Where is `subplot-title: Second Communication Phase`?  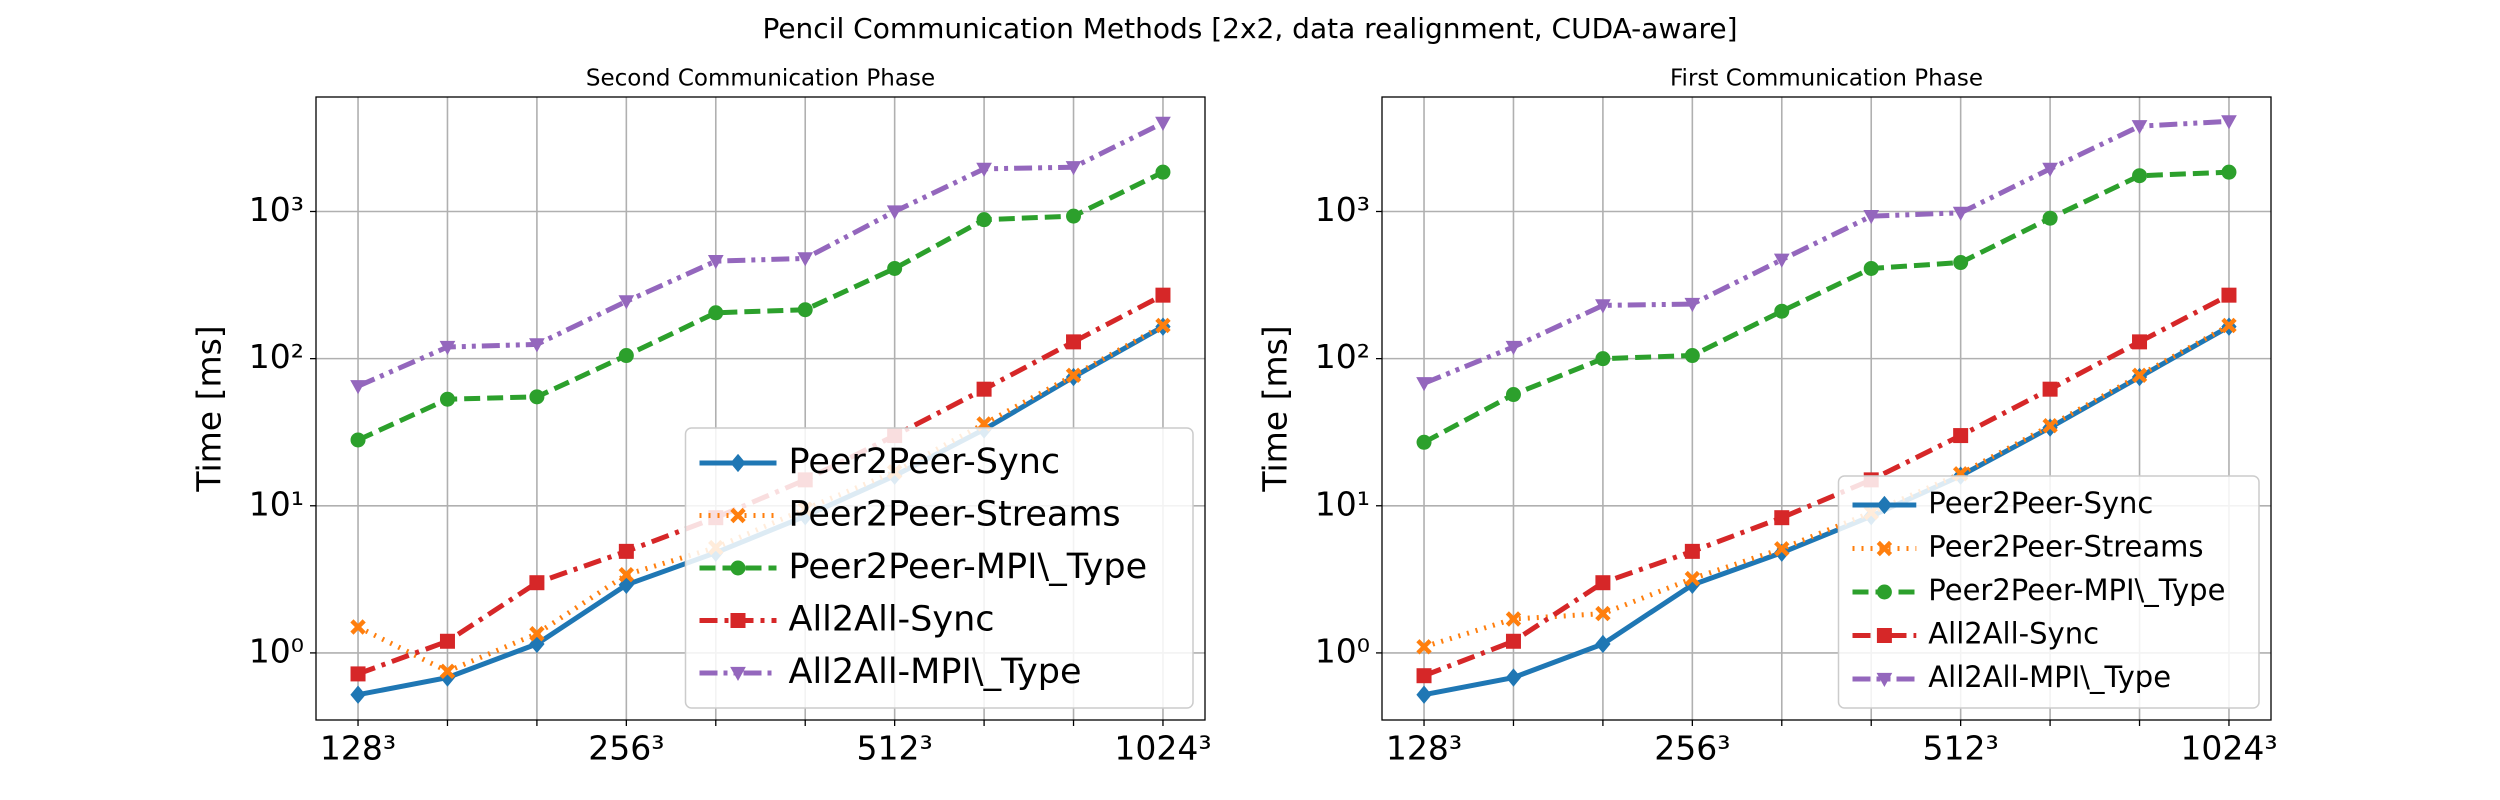 subplot-title: Second Communication Phase is located at coordinates (760, 79).